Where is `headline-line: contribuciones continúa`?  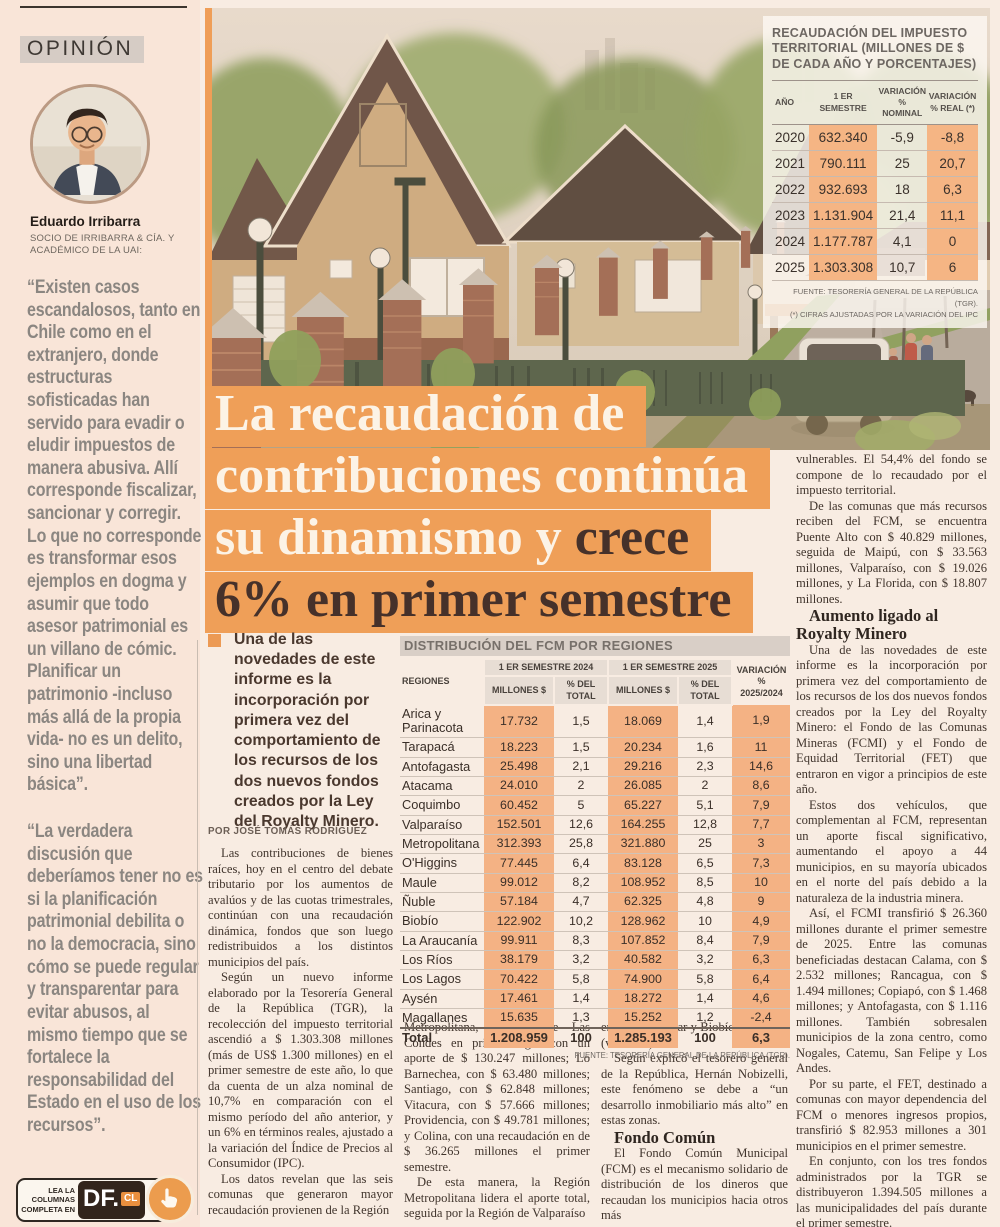
headline-line: contribuciones continúa is located at coordinates (488, 479).